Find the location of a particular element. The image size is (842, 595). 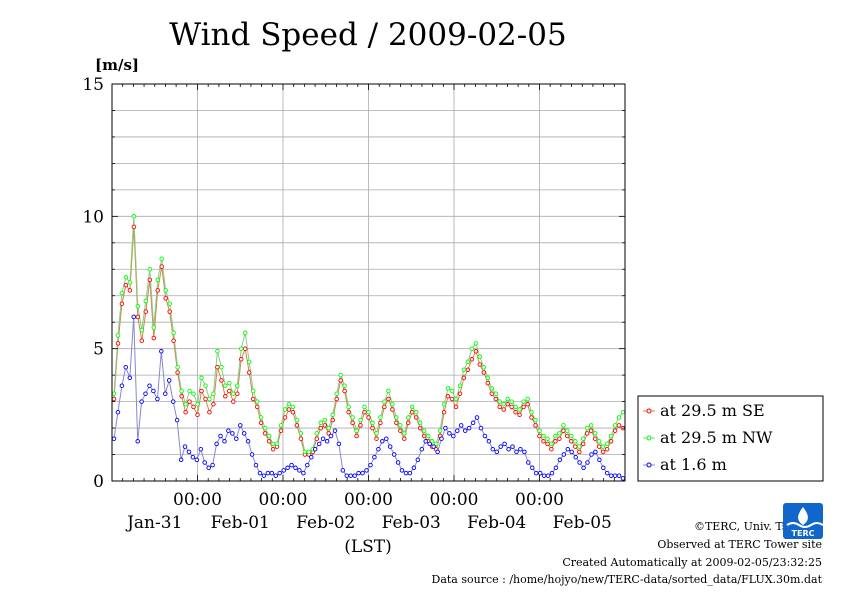

x-axis-label: (LST) is located at coordinates (368, 547).